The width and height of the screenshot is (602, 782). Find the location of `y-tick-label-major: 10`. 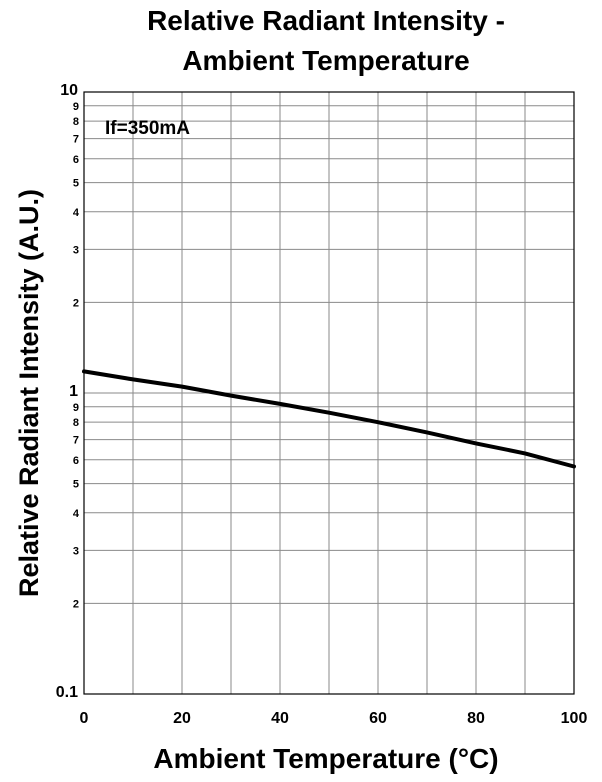

y-tick-label-major: 10 is located at coordinates (69, 90).